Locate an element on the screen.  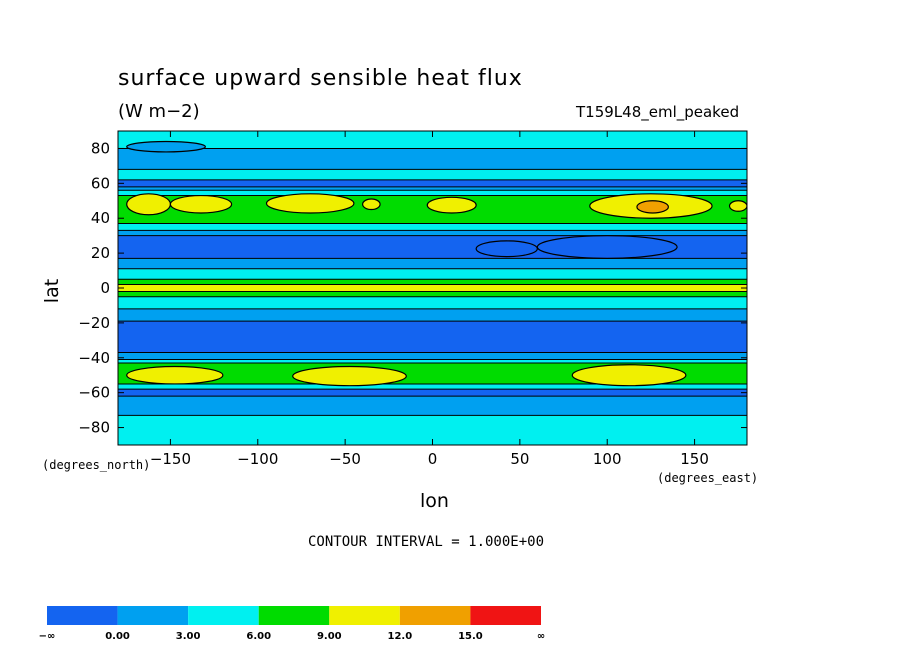
chart-title: surface upward sensible heat flux is located at coordinates (320, 78).